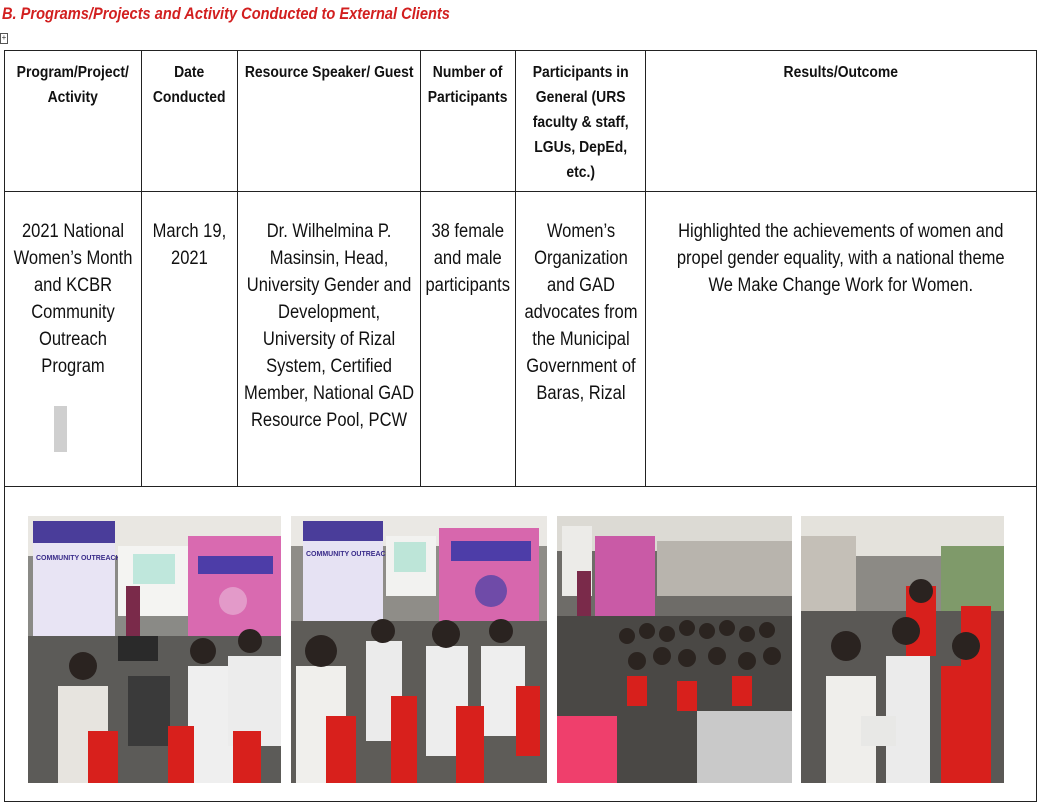 This screenshot has width=1042, height=803. I want to click on placeholder-bar, so click(60, 429).